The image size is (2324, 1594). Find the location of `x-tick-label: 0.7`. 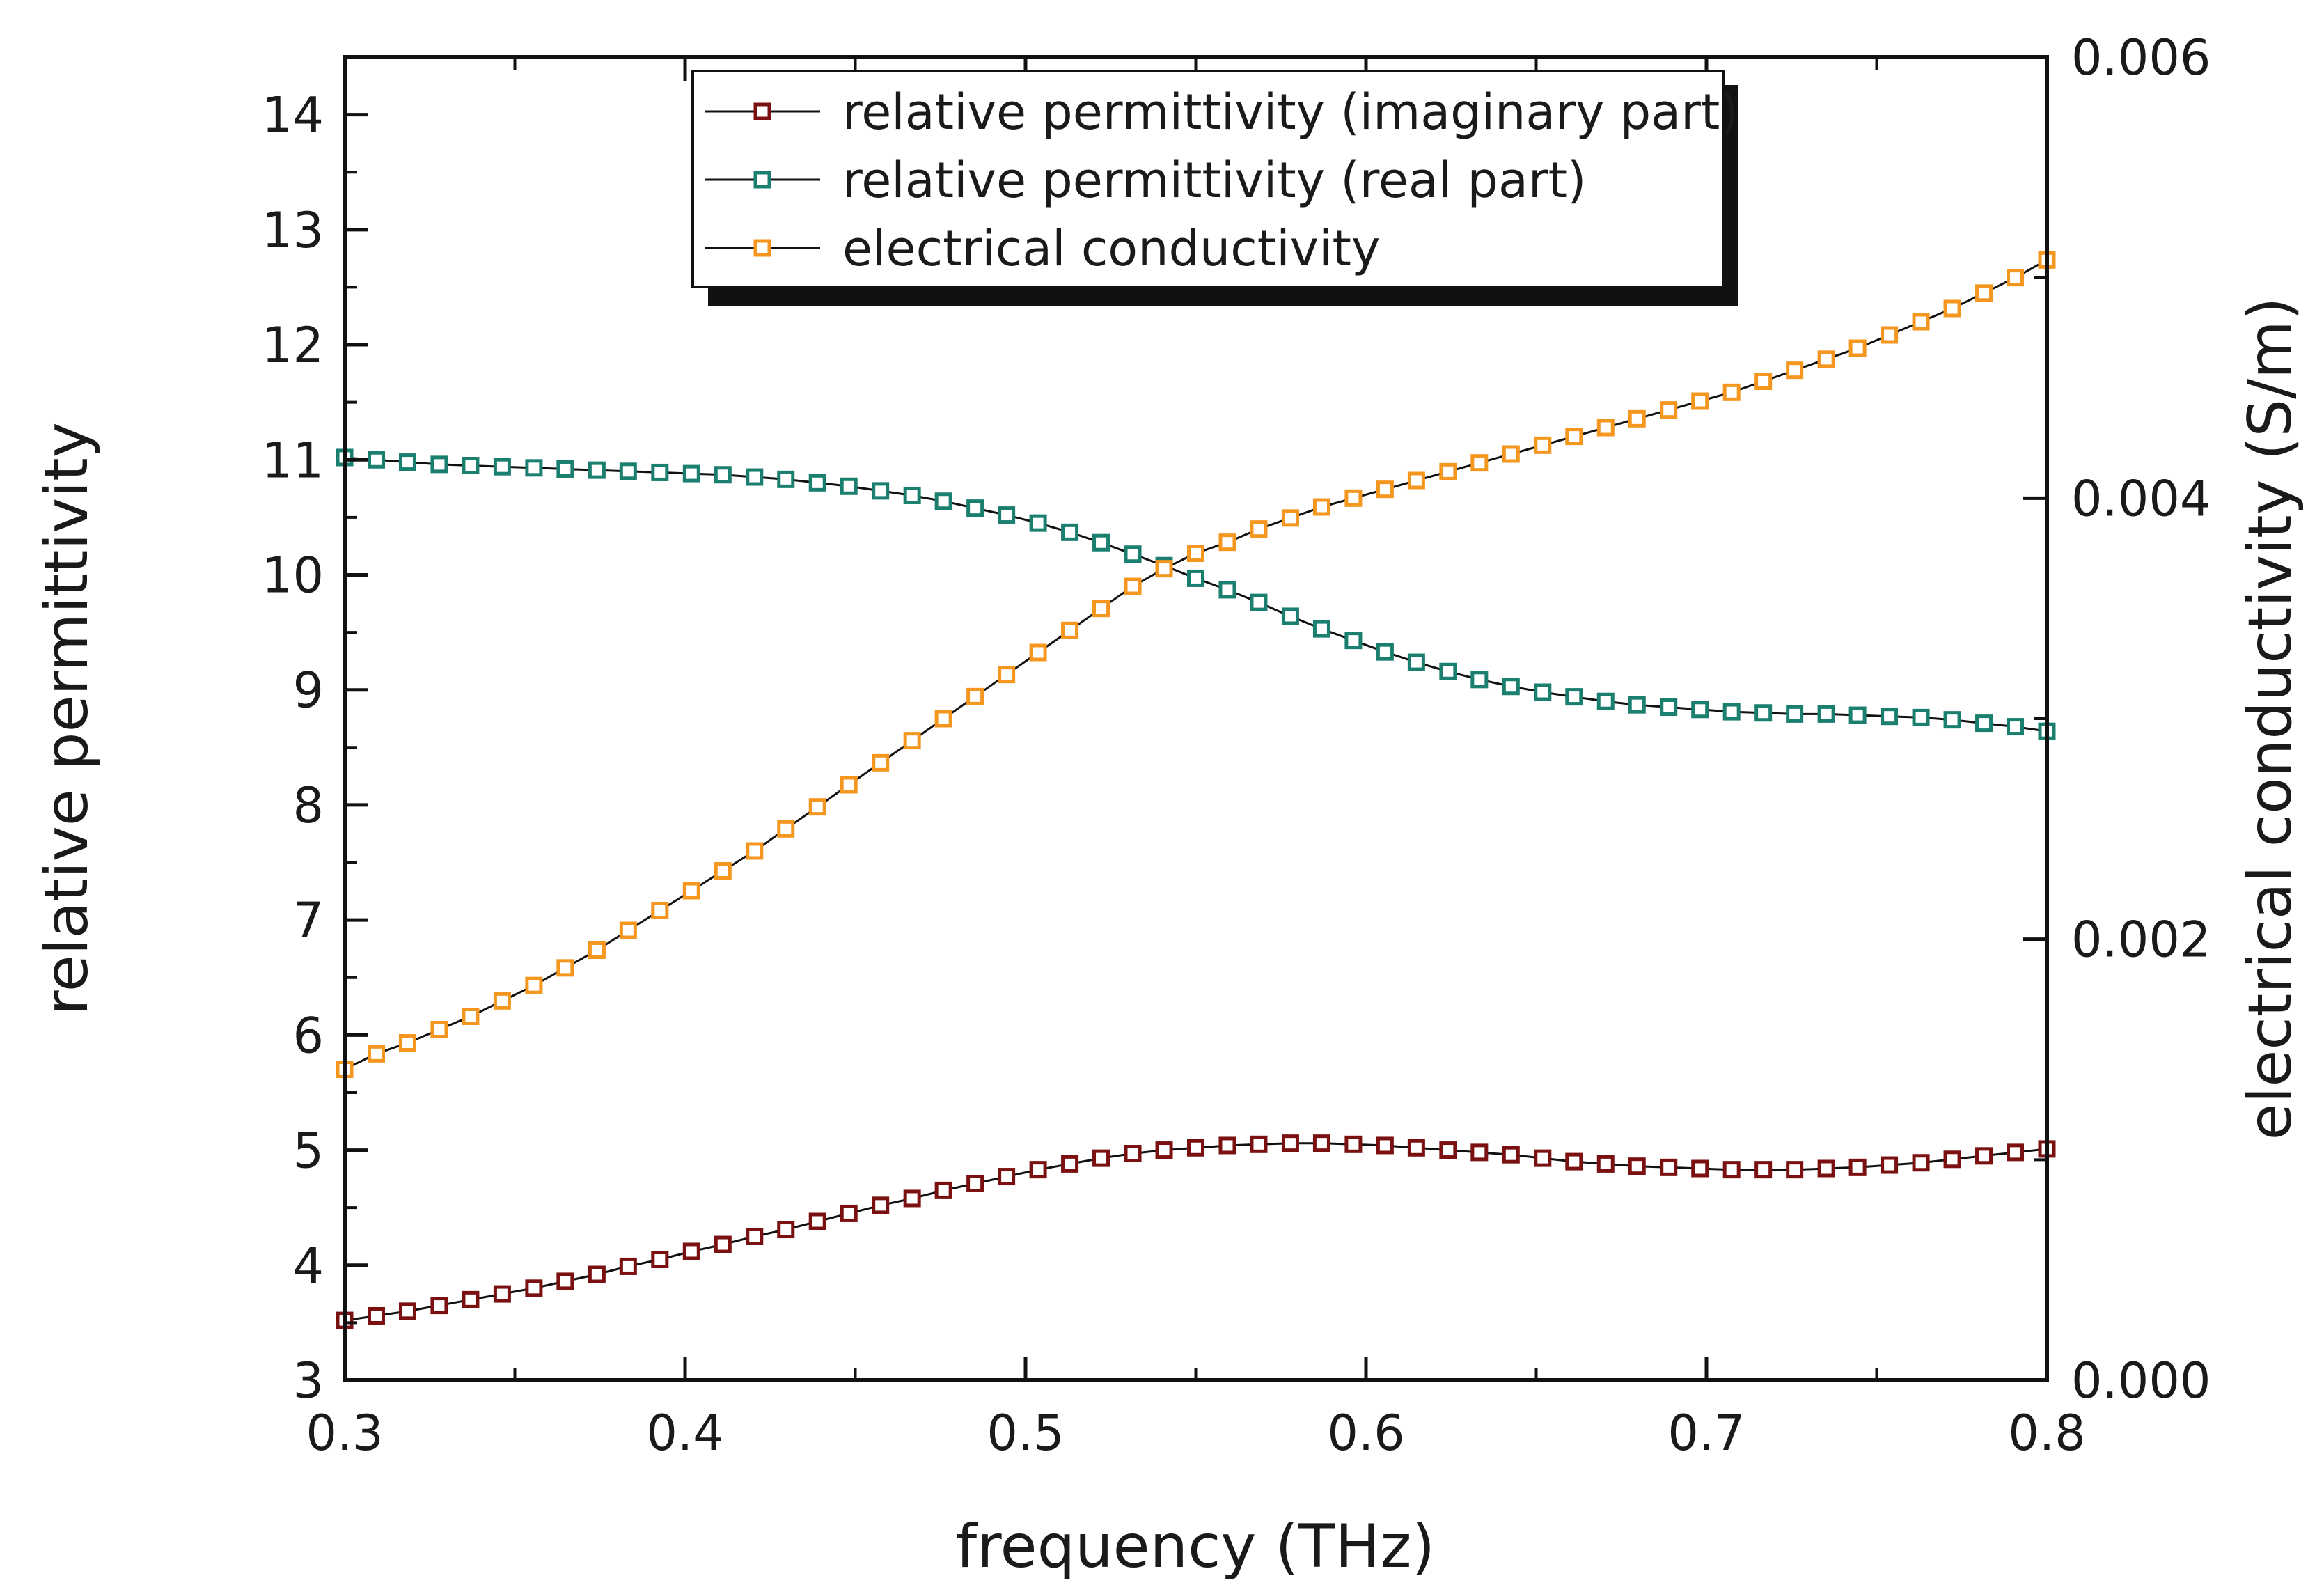

x-tick-label: 0.7 is located at coordinates (1706, 1434).